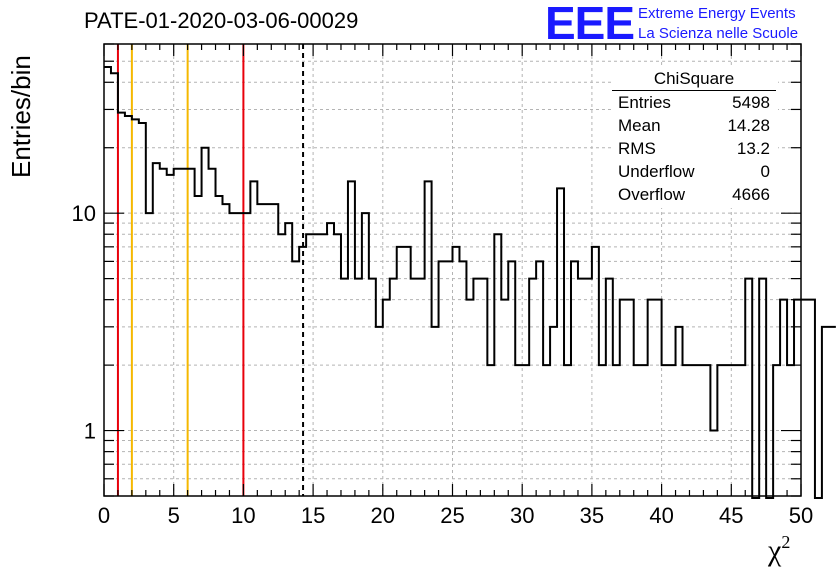 The image size is (836, 572). Describe the element at coordinates (174, 515) in the screenshot. I see `x-tick-label: 5` at that location.